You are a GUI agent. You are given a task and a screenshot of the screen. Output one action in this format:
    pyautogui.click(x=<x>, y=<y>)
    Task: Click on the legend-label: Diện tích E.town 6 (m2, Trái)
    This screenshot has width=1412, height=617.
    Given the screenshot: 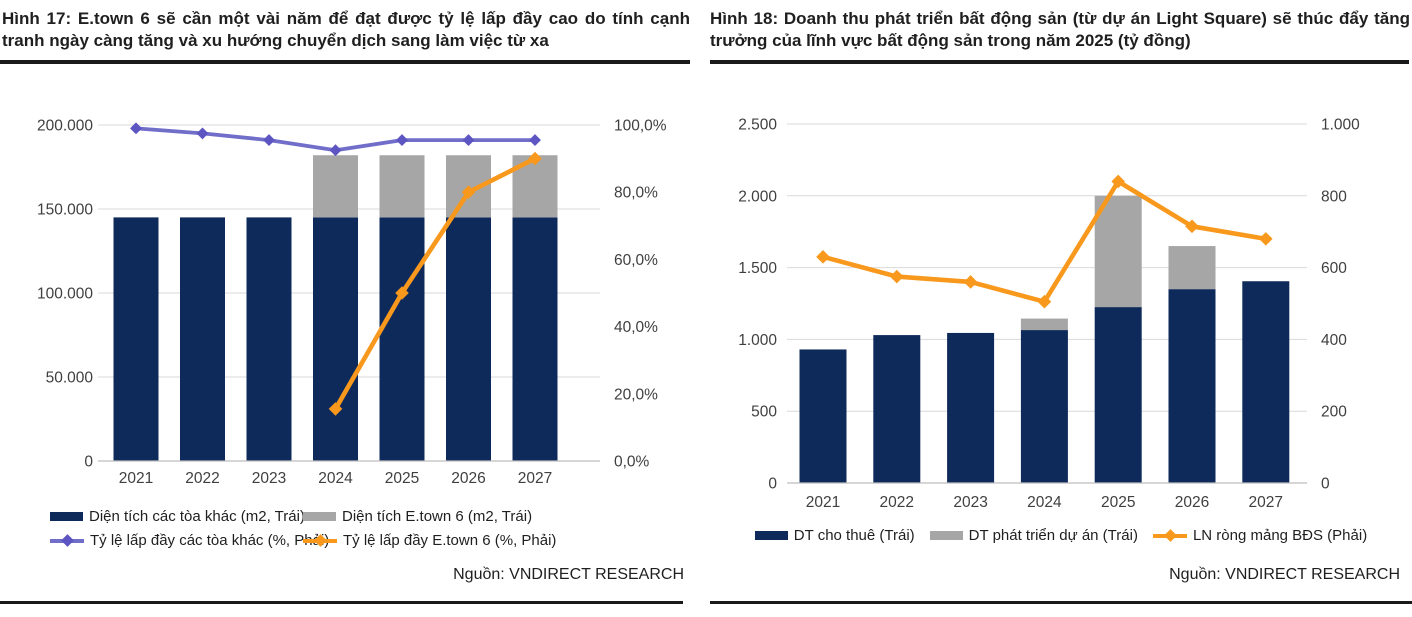 What is the action you would take?
    pyautogui.click(x=437, y=516)
    